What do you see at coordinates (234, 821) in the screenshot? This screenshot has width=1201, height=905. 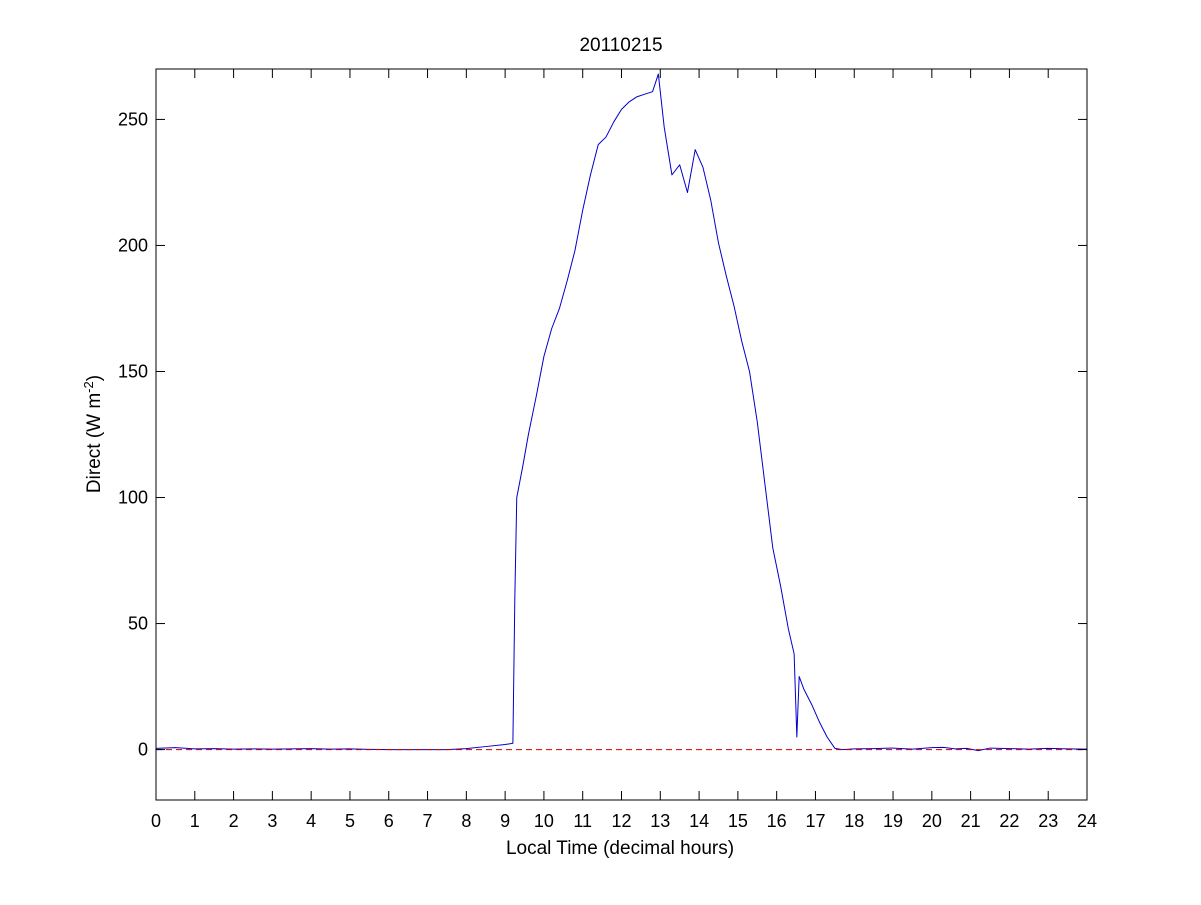 I see `x-tick-label: 2` at bounding box center [234, 821].